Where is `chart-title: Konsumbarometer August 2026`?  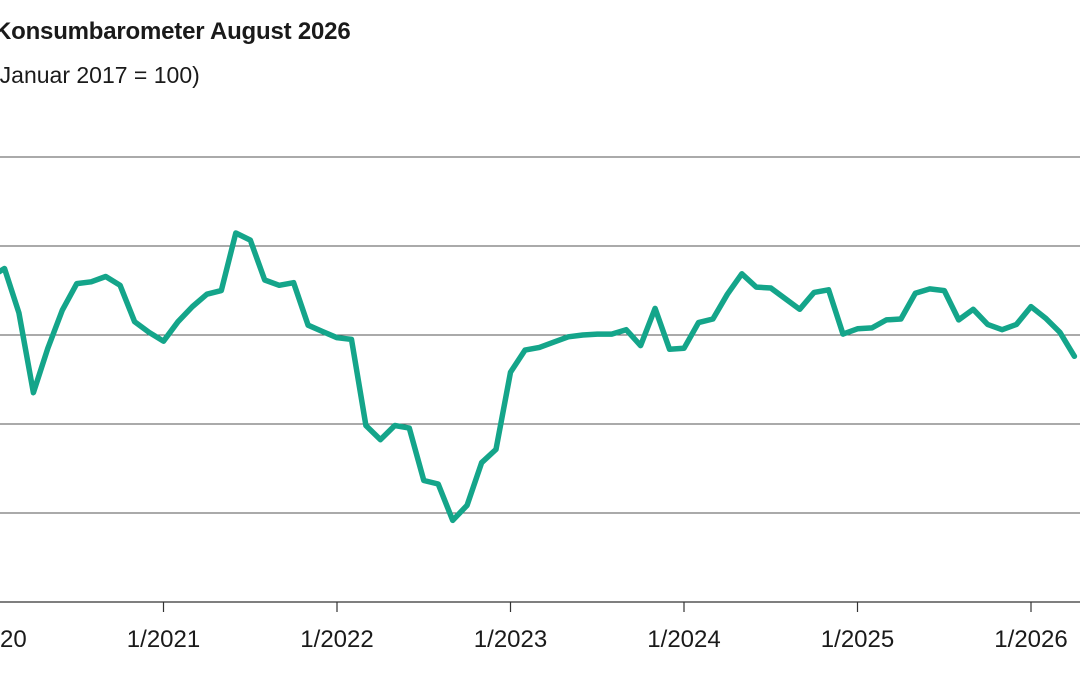 chart-title: Konsumbarometer August 2026 is located at coordinates (175, 31).